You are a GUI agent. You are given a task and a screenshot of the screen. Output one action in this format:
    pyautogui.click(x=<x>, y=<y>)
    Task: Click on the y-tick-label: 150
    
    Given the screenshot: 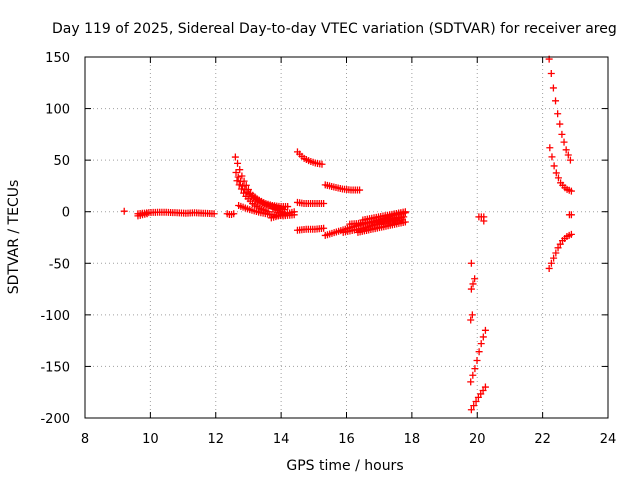 What is the action you would take?
    pyautogui.click(x=57, y=58)
    